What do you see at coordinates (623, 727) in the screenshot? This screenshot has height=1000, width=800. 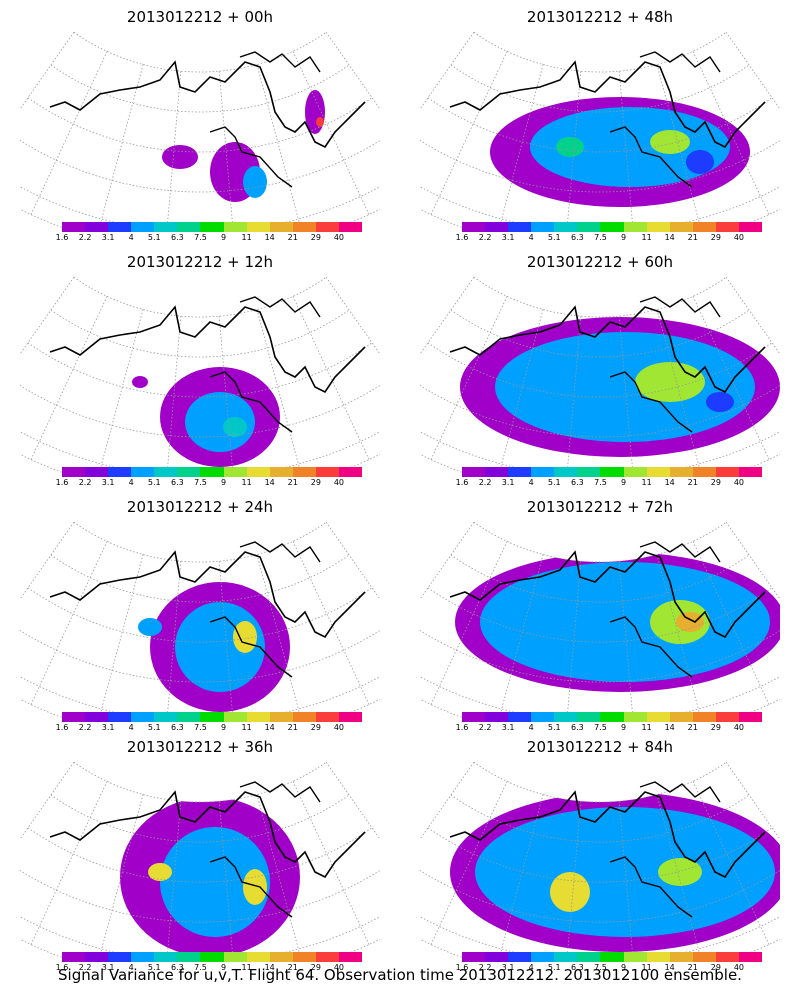 I see `colorbar-tick-label: 9` at bounding box center [623, 727].